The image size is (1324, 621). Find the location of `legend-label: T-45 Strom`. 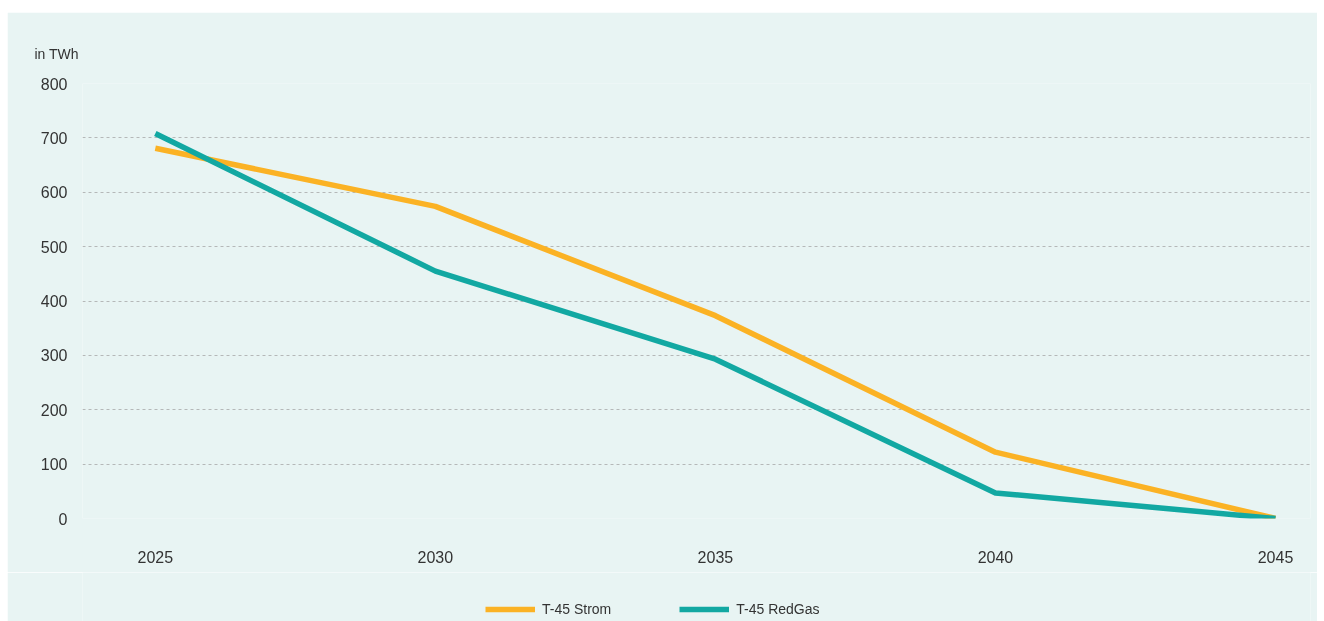

legend-label: T-45 Strom is located at coordinates (577, 609).